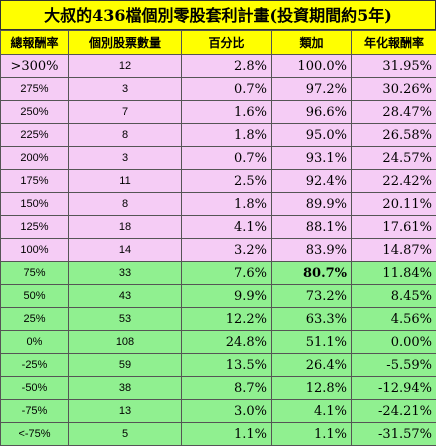 Image resolution: width=436 pixels, height=446 pixels. Describe the element at coordinates (394, 204) in the screenshot. I see `annualized-return-cell: 20.11%` at that location.